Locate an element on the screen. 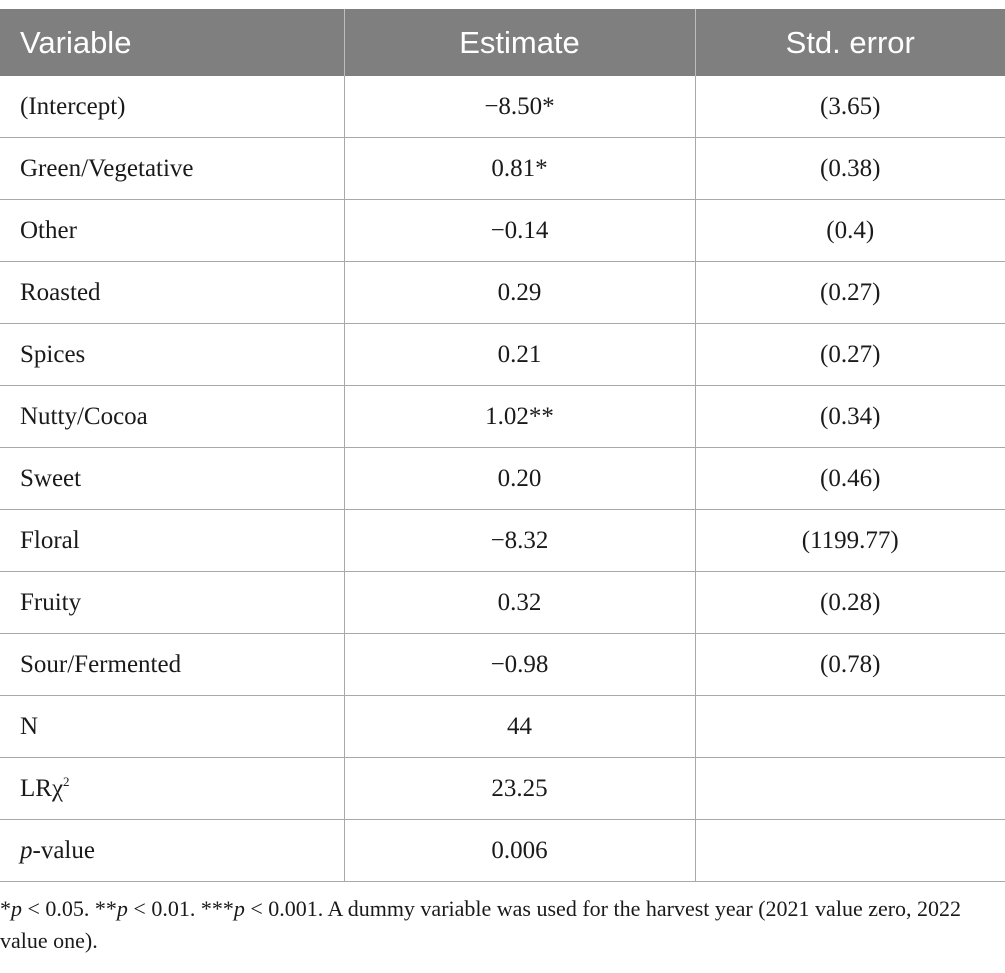  stats-row-lr: LRχ2 23.25 is located at coordinates (502, 788).